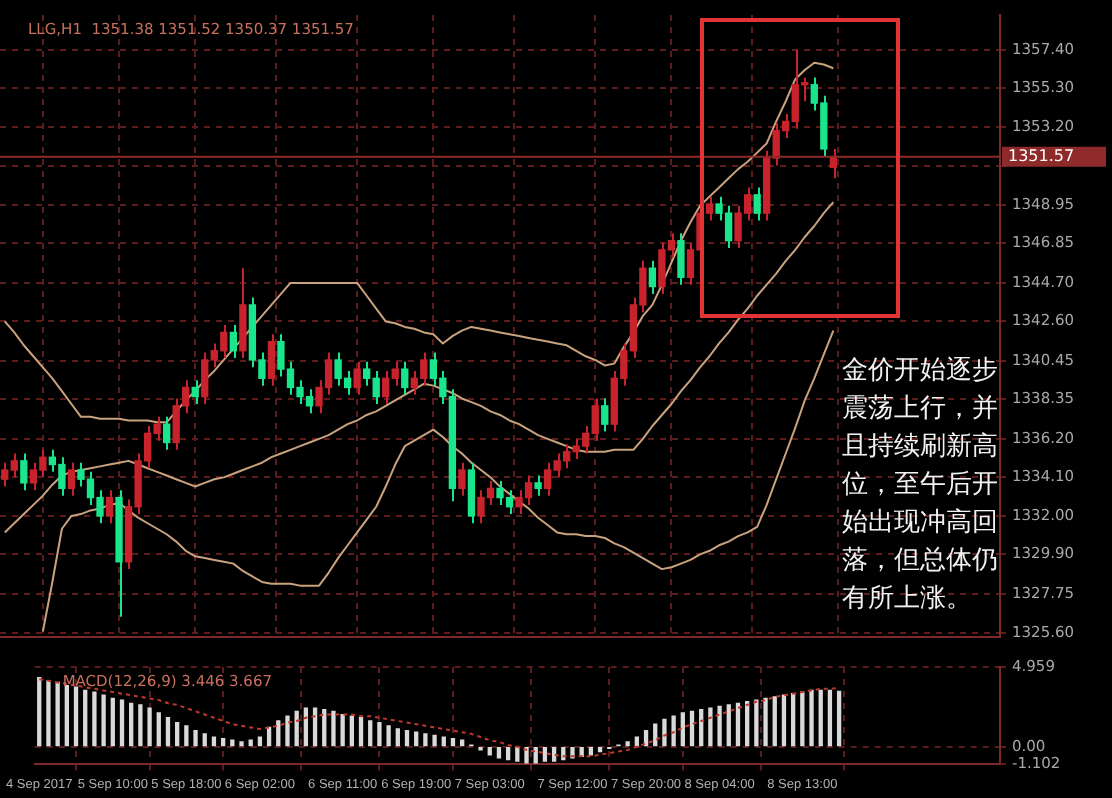 Image resolution: width=1112 pixels, height=798 pixels. I want to click on line-series, so click(439, 718).